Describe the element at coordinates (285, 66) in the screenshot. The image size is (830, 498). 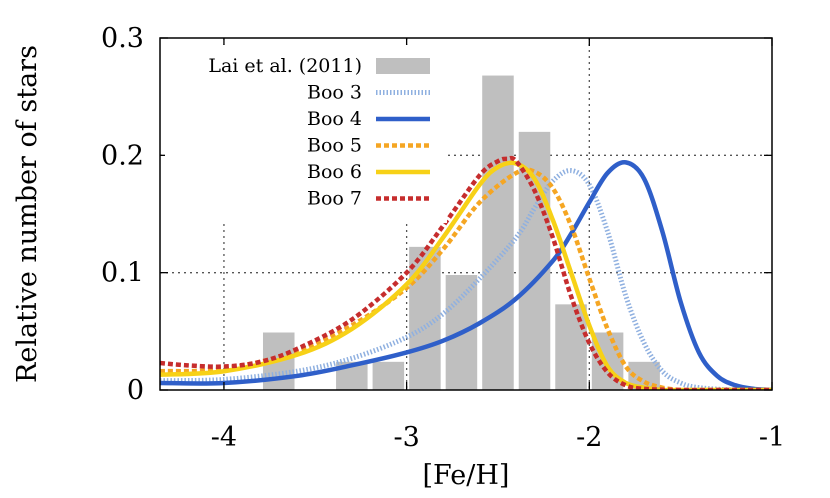
I see `legend-label: Lai et al. (2011)` at that location.